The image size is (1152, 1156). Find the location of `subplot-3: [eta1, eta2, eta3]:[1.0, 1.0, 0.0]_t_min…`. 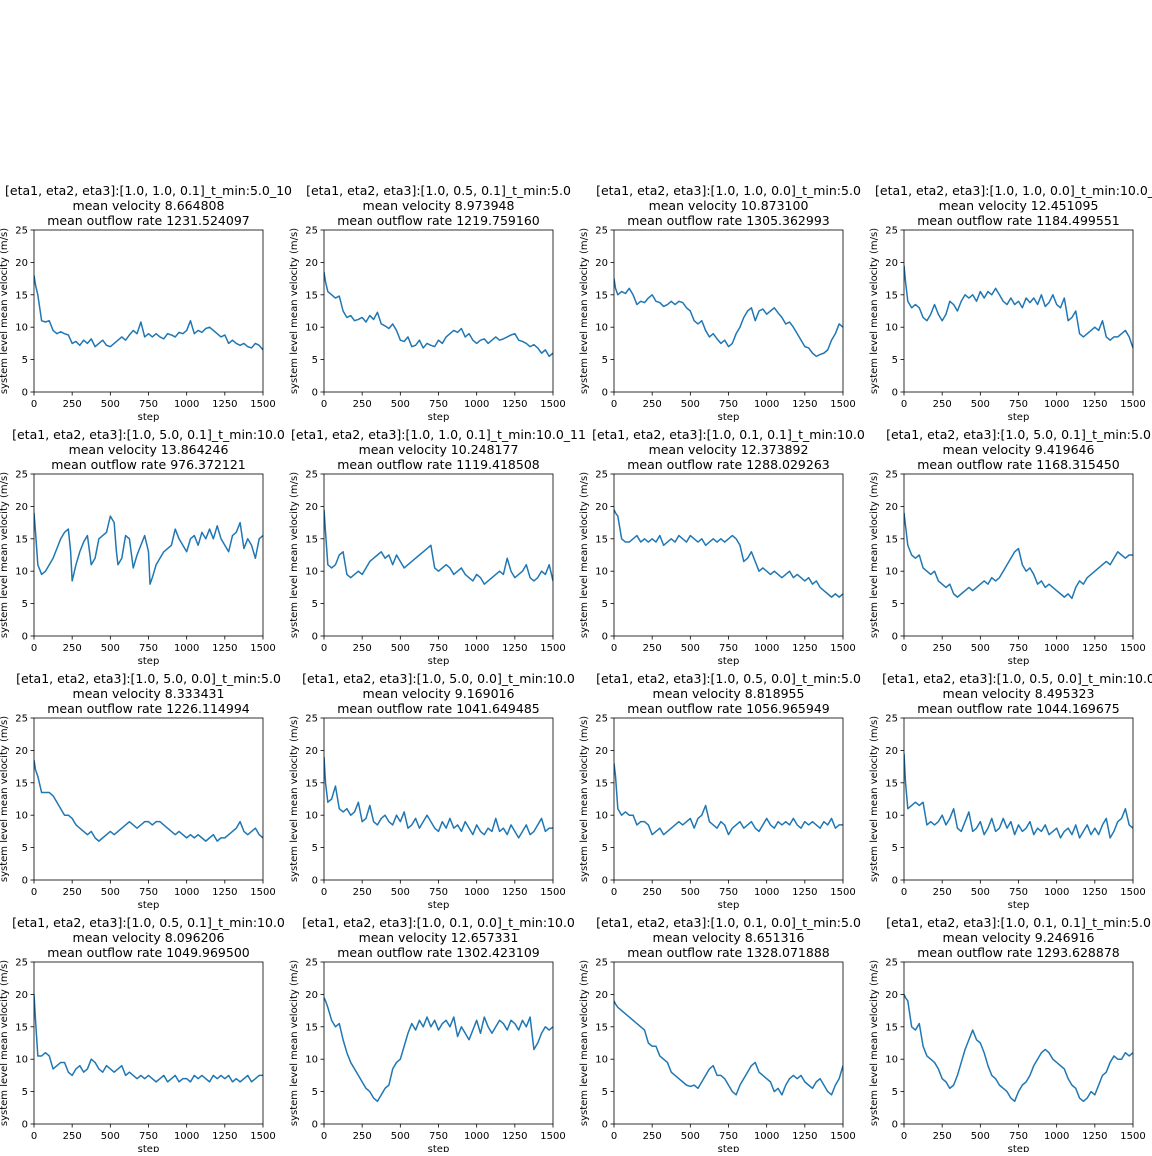

subplot-3: [eta1, eta2, eta3]:[1.0, 1.0, 0.0]_t_min… is located at coordinates (720, 303).